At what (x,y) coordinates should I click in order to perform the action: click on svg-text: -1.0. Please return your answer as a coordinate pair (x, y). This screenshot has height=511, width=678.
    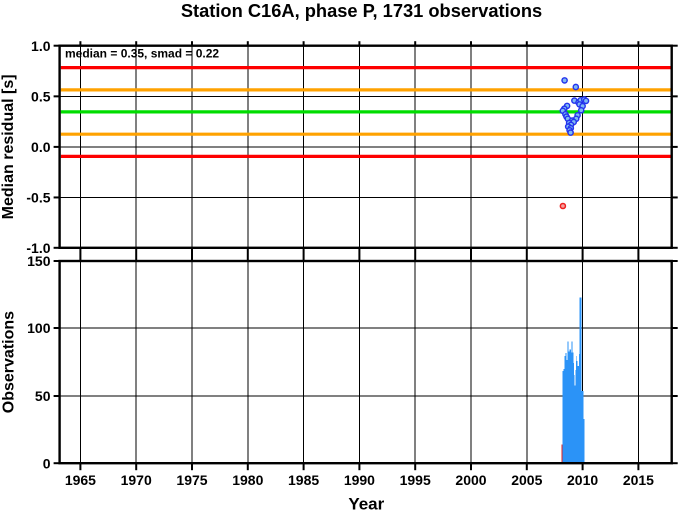
    Looking at the image, I should click on (38, 248).